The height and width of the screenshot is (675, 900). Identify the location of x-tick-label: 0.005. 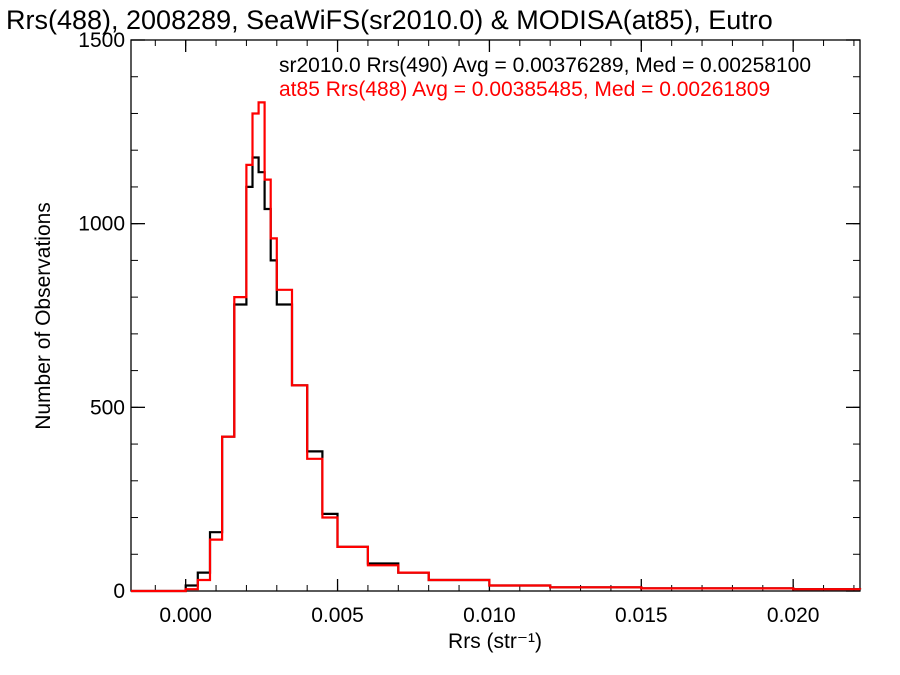
(337, 615).